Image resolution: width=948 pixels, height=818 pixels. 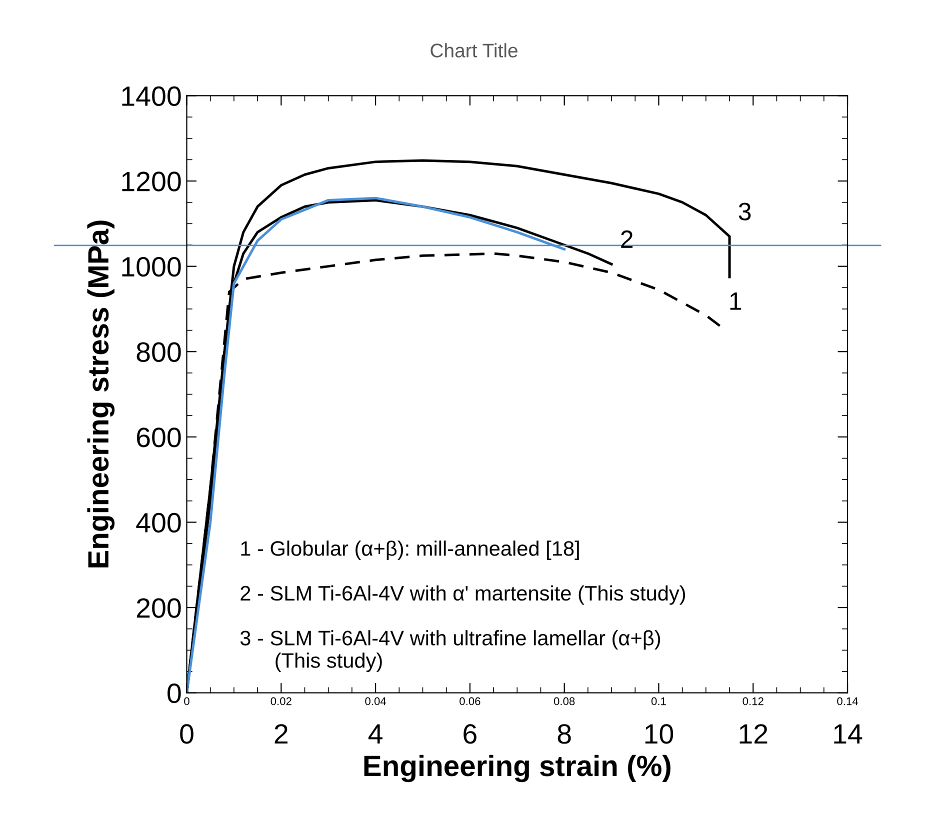 What do you see at coordinates (517, 768) in the screenshot?
I see `x-axis-title: Engineering strain (%)` at bounding box center [517, 768].